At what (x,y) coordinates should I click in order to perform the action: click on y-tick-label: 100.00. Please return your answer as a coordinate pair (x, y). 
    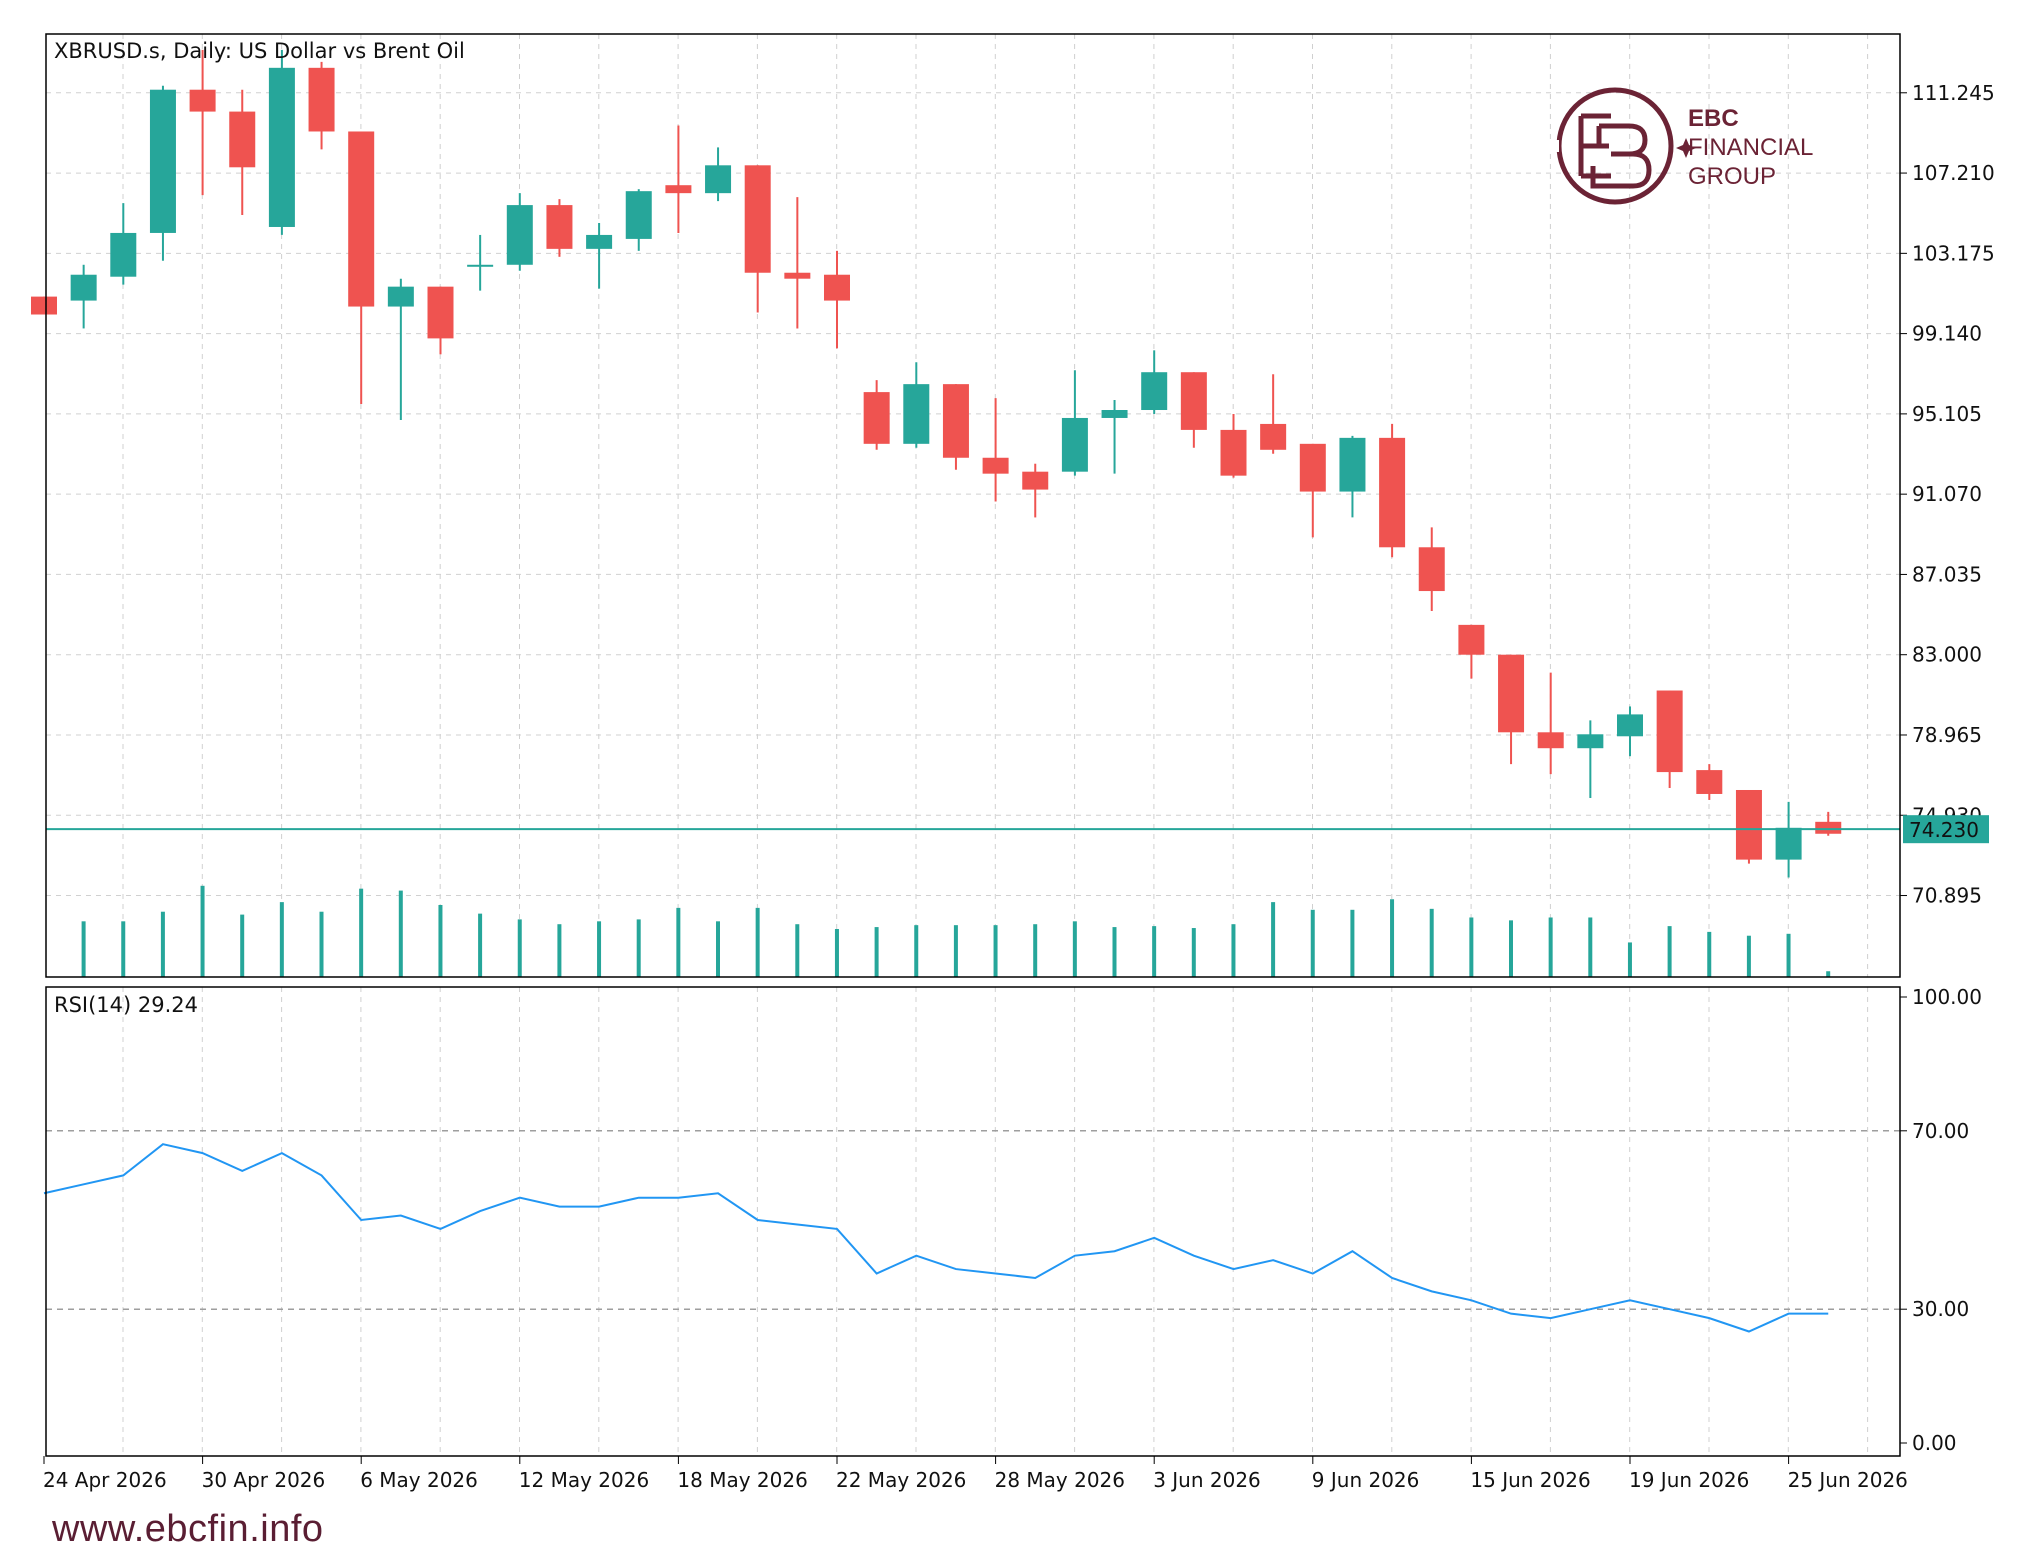
    Looking at the image, I should click on (1947, 997).